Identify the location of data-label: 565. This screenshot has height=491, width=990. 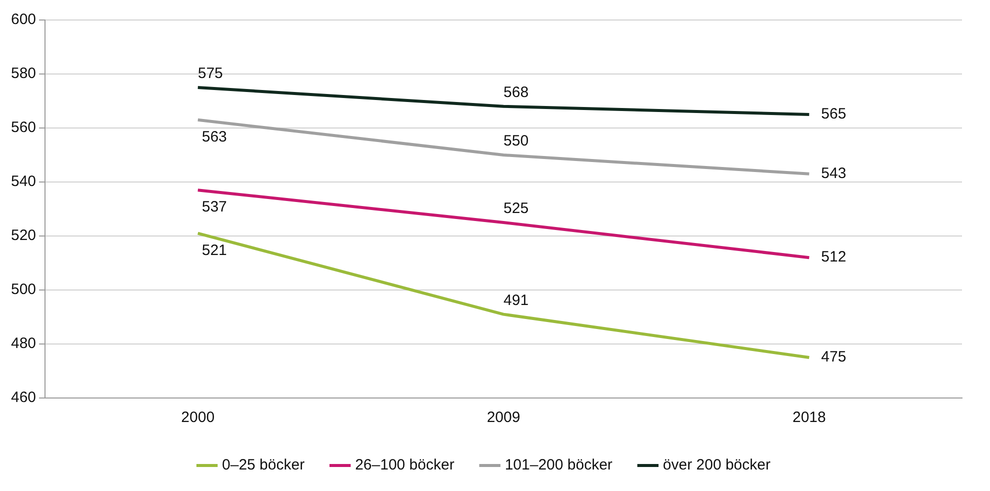
(833, 114).